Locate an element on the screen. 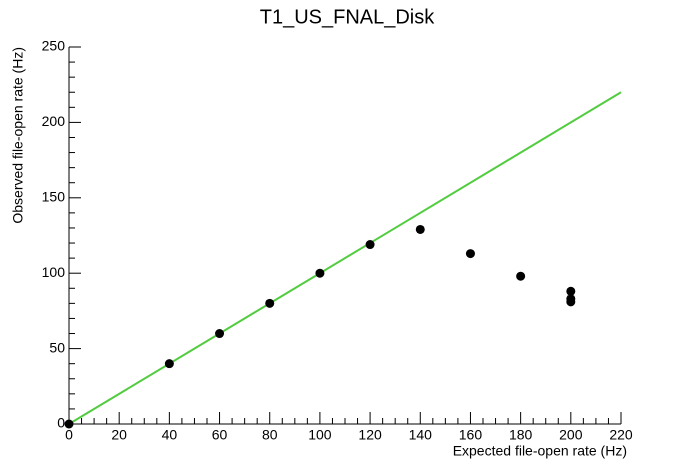 This screenshot has width=696, height=472. y-tick-label: 50 is located at coordinates (57, 347).